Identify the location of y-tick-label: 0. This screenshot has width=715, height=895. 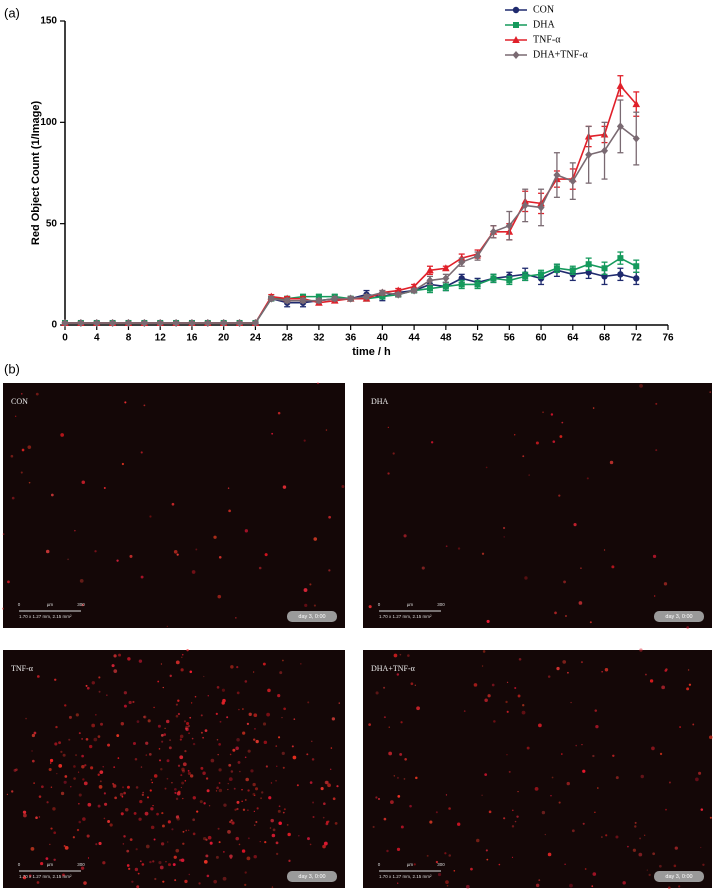
(54, 325).